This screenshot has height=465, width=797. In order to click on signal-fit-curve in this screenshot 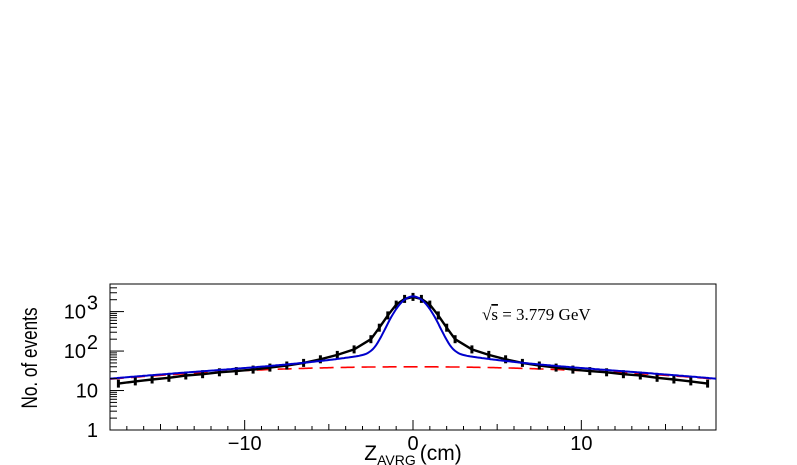, I will do `click(413, 337)`.